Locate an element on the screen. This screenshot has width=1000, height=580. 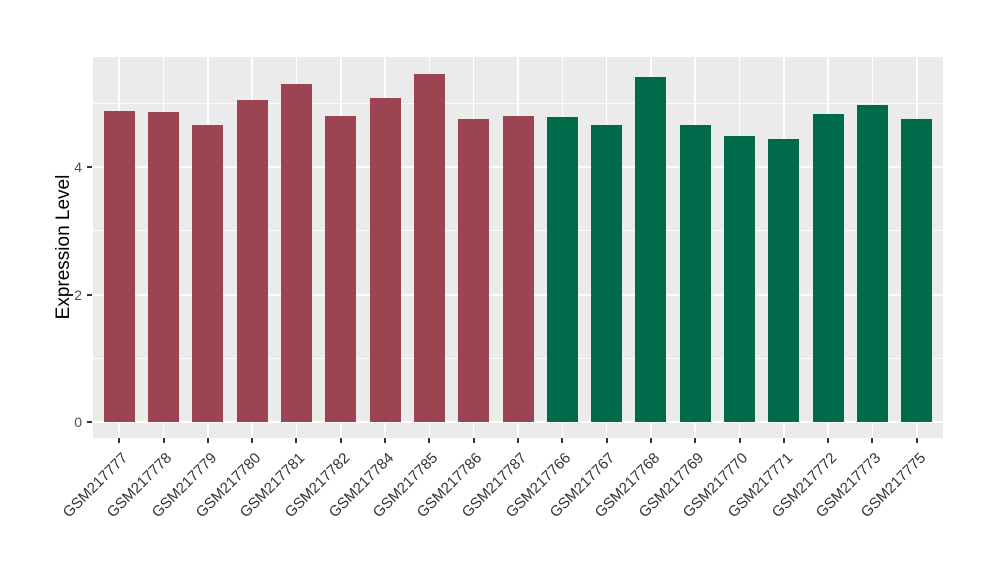
bar-GSM217768 is located at coordinates (651, 249).